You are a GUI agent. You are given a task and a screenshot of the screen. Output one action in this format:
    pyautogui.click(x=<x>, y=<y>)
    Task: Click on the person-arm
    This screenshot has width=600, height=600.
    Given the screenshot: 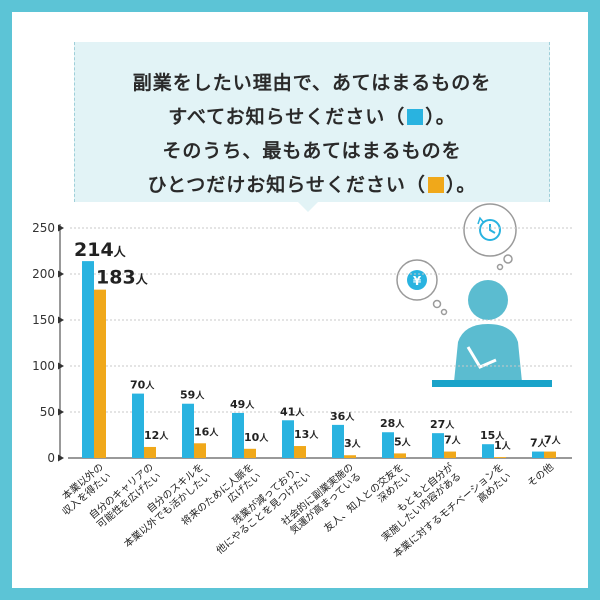 What is the action you would take?
    pyautogui.click(x=481, y=357)
    